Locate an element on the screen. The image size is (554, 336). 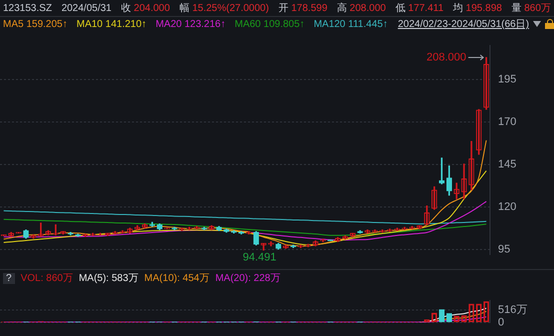
y-tick-label: 95 is located at coordinates (504, 249).